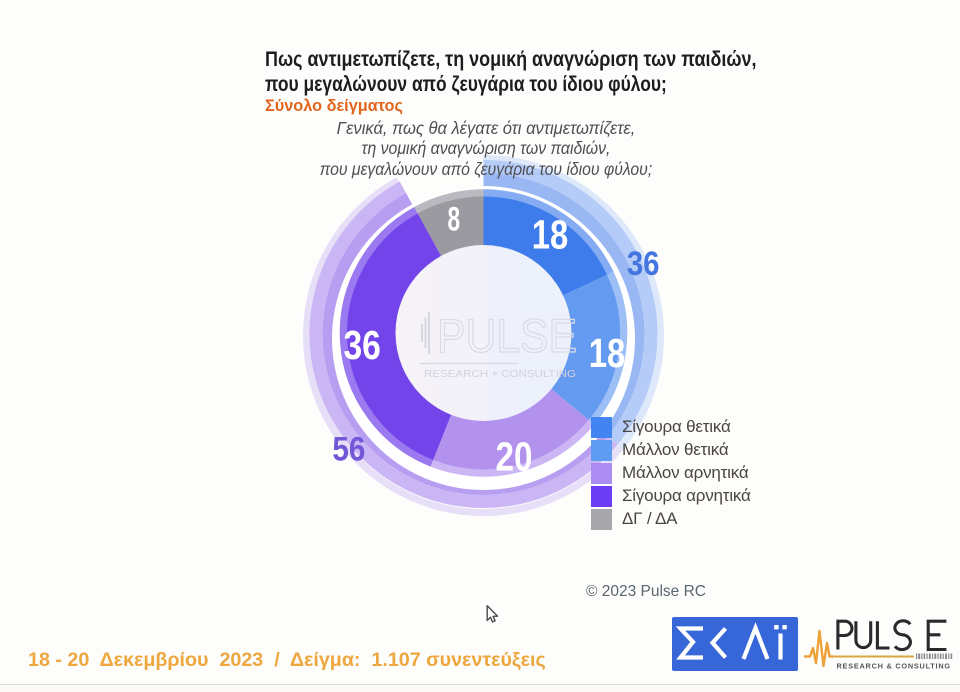 The height and width of the screenshot is (692, 960). What do you see at coordinates (894, 666) in the screenshot?
I see `svg-text: RESEARCH & CONSULTING` at bounding box center [894, 666].